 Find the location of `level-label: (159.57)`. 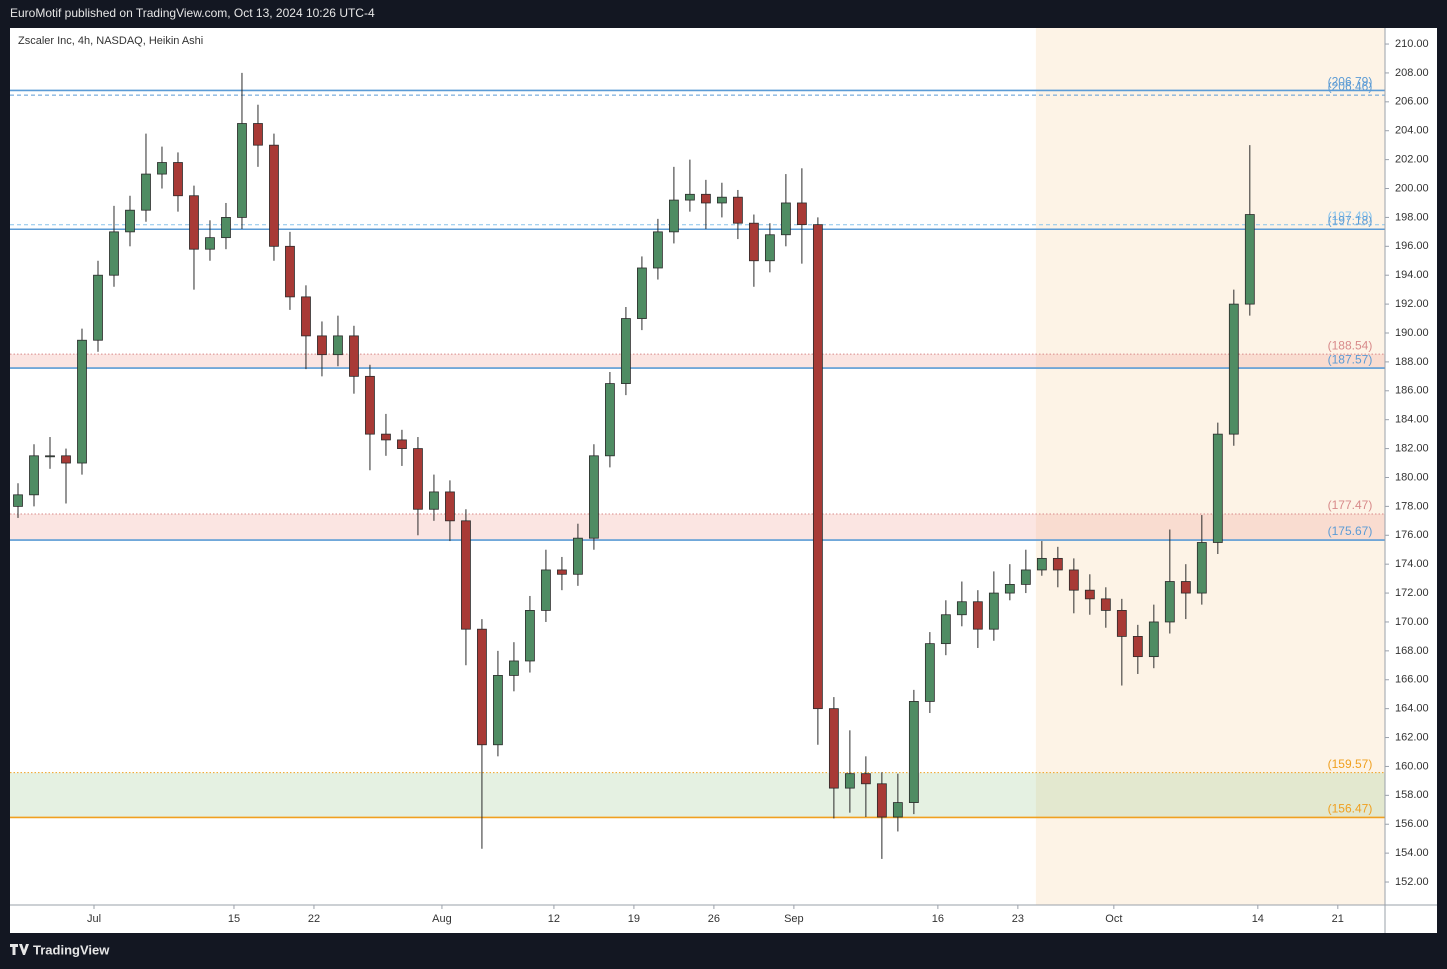

level-label: (159.57) is located at coordinates (1350, 764).